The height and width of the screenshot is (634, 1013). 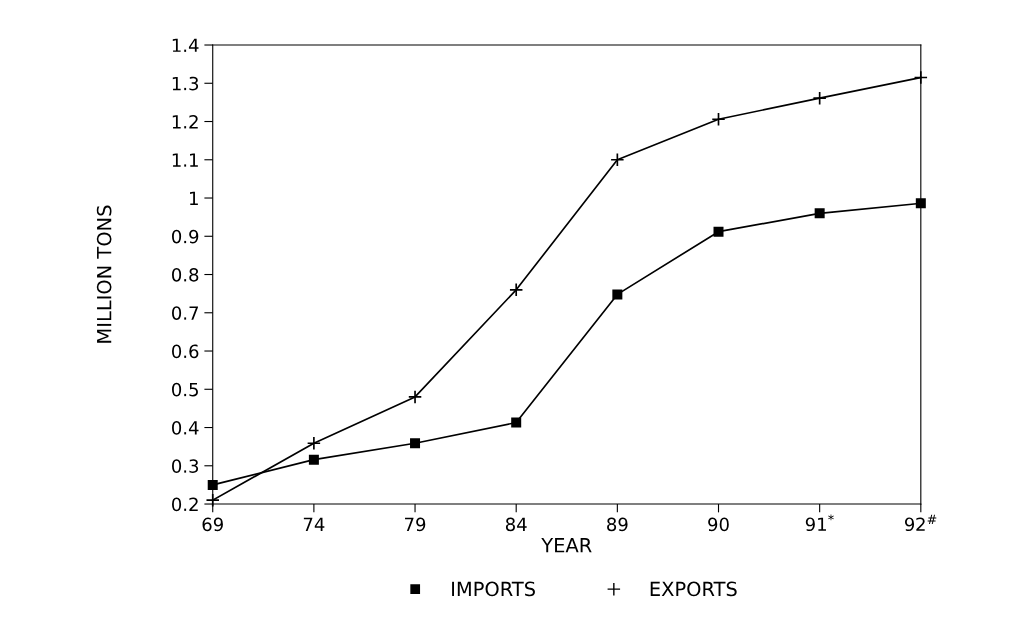 What do you see at coordinates (185, 427) in the screenshot?
I see `y-tick-label: 0.4` at bounding box center [185, 427].